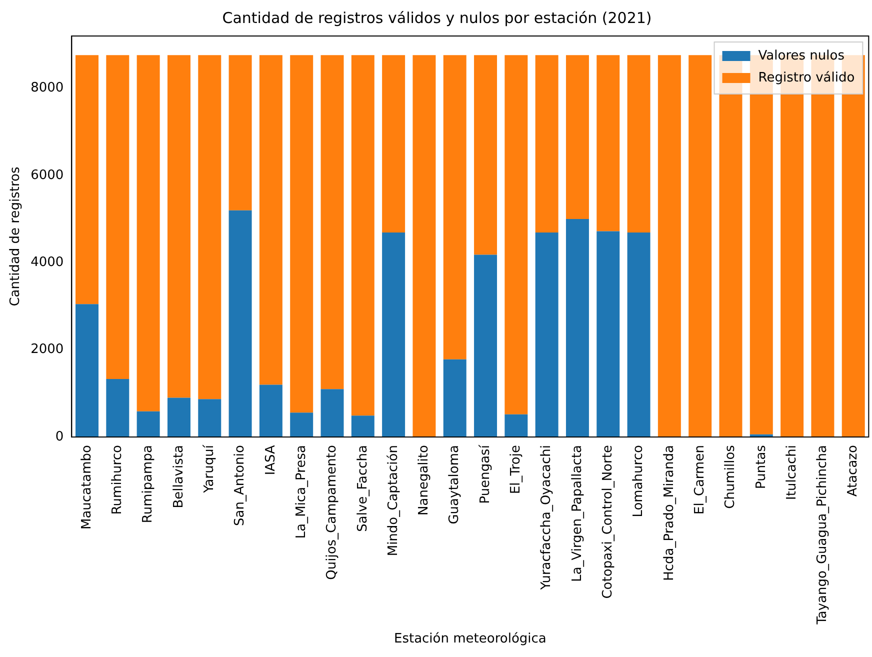  Describe the element at coordinates (853, 471) in the screenshot. I see `x-tick-label: Atacazo` at that location.